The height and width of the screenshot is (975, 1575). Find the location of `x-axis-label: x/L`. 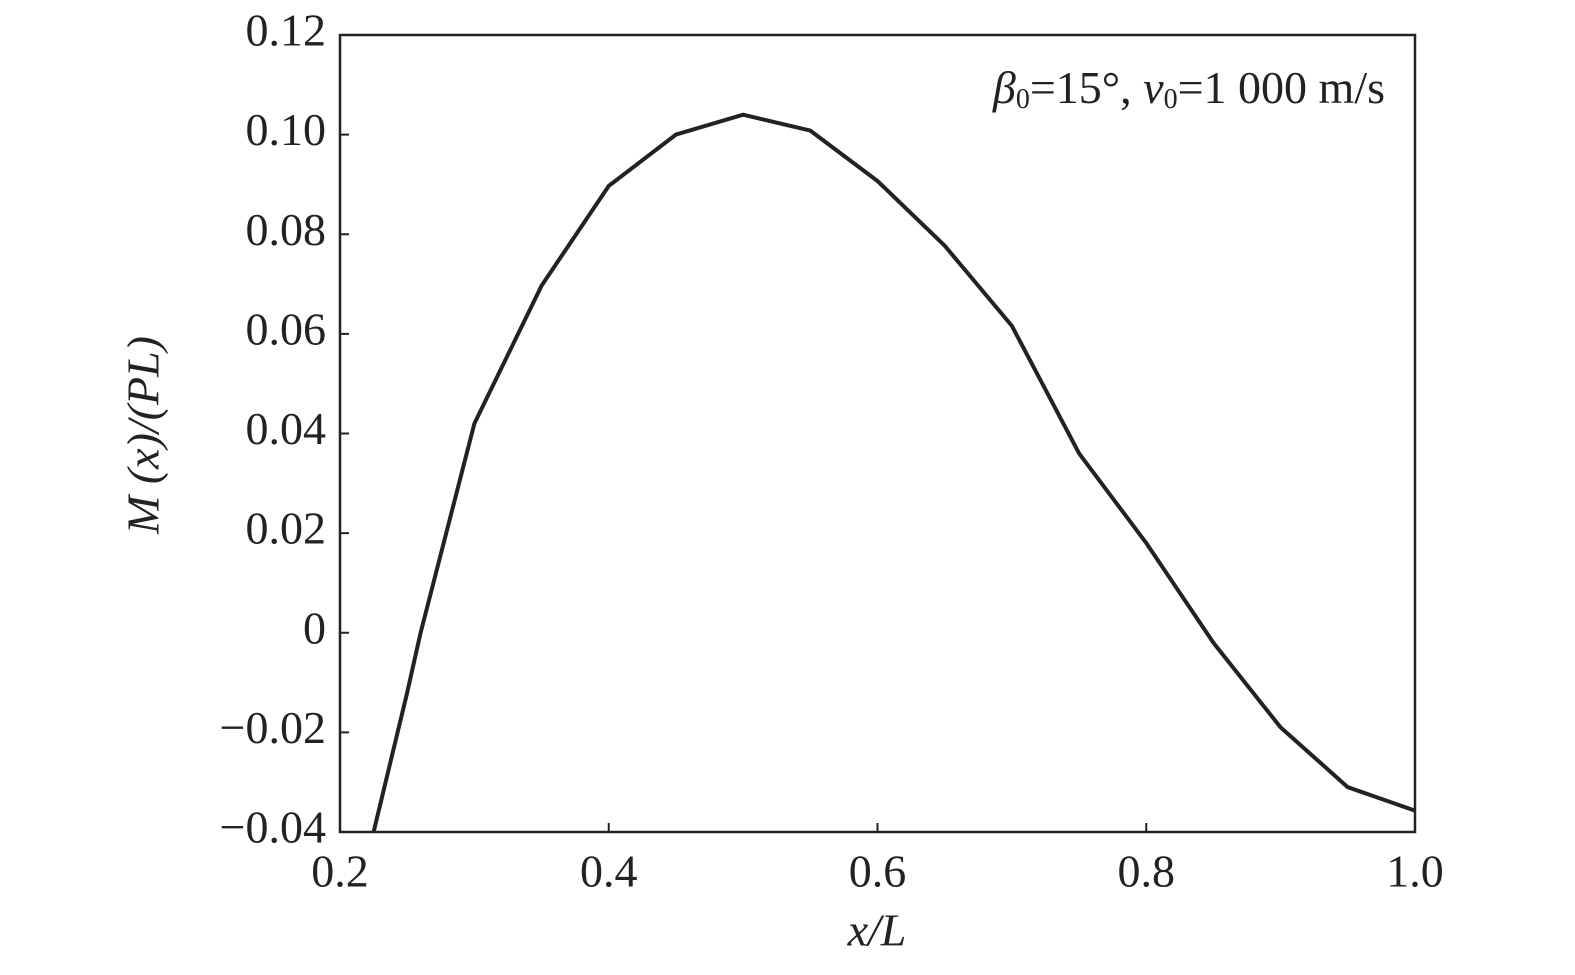

x-axis-label: x/L is located at coordinates (877, 930).